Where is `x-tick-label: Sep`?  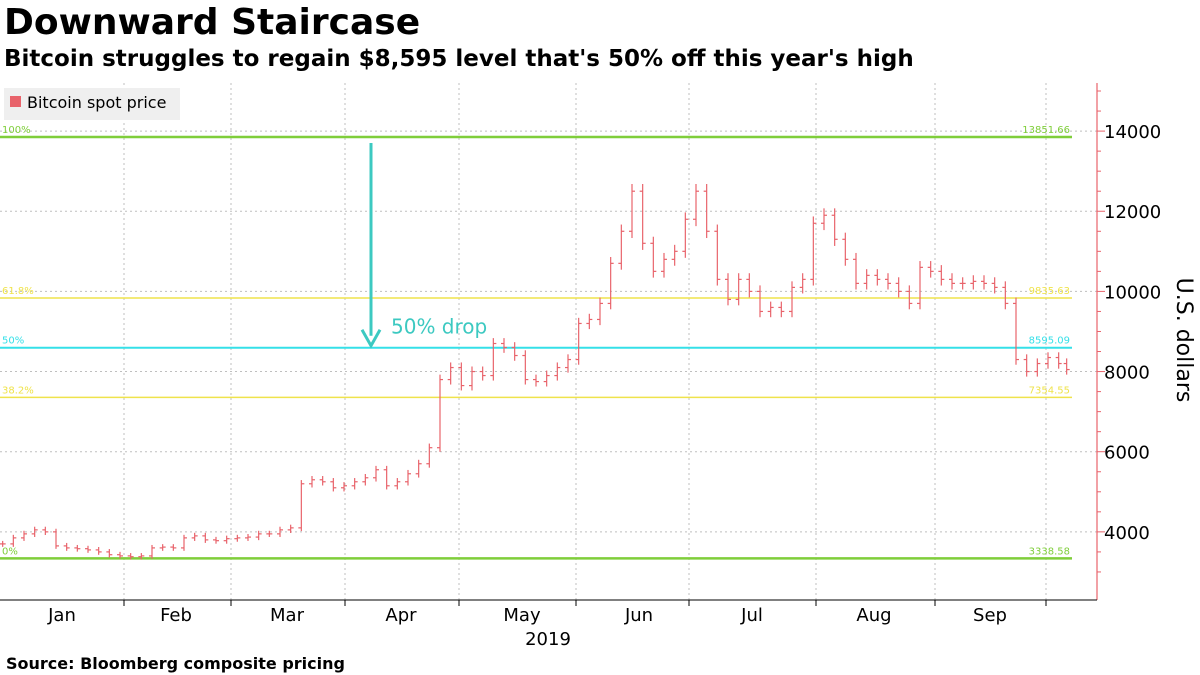
x-tick-label: Sep is located at coordinates (990, 615).